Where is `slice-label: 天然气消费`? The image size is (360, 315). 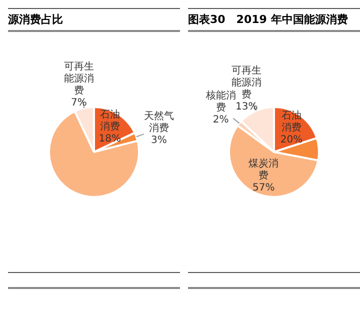 slice-label: 天然气消费 is located at coordinates (159, 122).